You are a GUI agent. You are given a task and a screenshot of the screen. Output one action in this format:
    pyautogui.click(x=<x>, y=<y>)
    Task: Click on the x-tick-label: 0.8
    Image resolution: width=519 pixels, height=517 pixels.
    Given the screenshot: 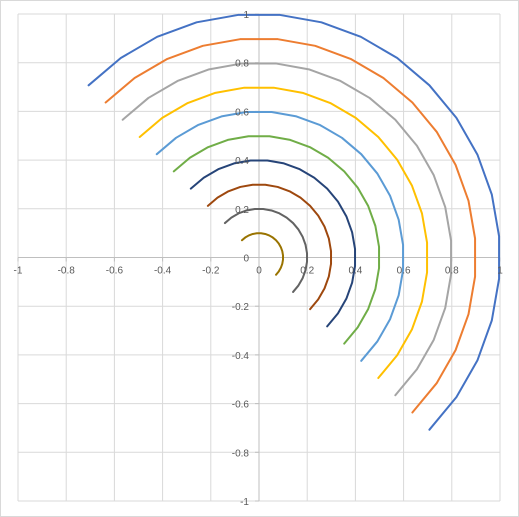 What is the action you would take?
    pyautogui.click(x=452, y=271)
    